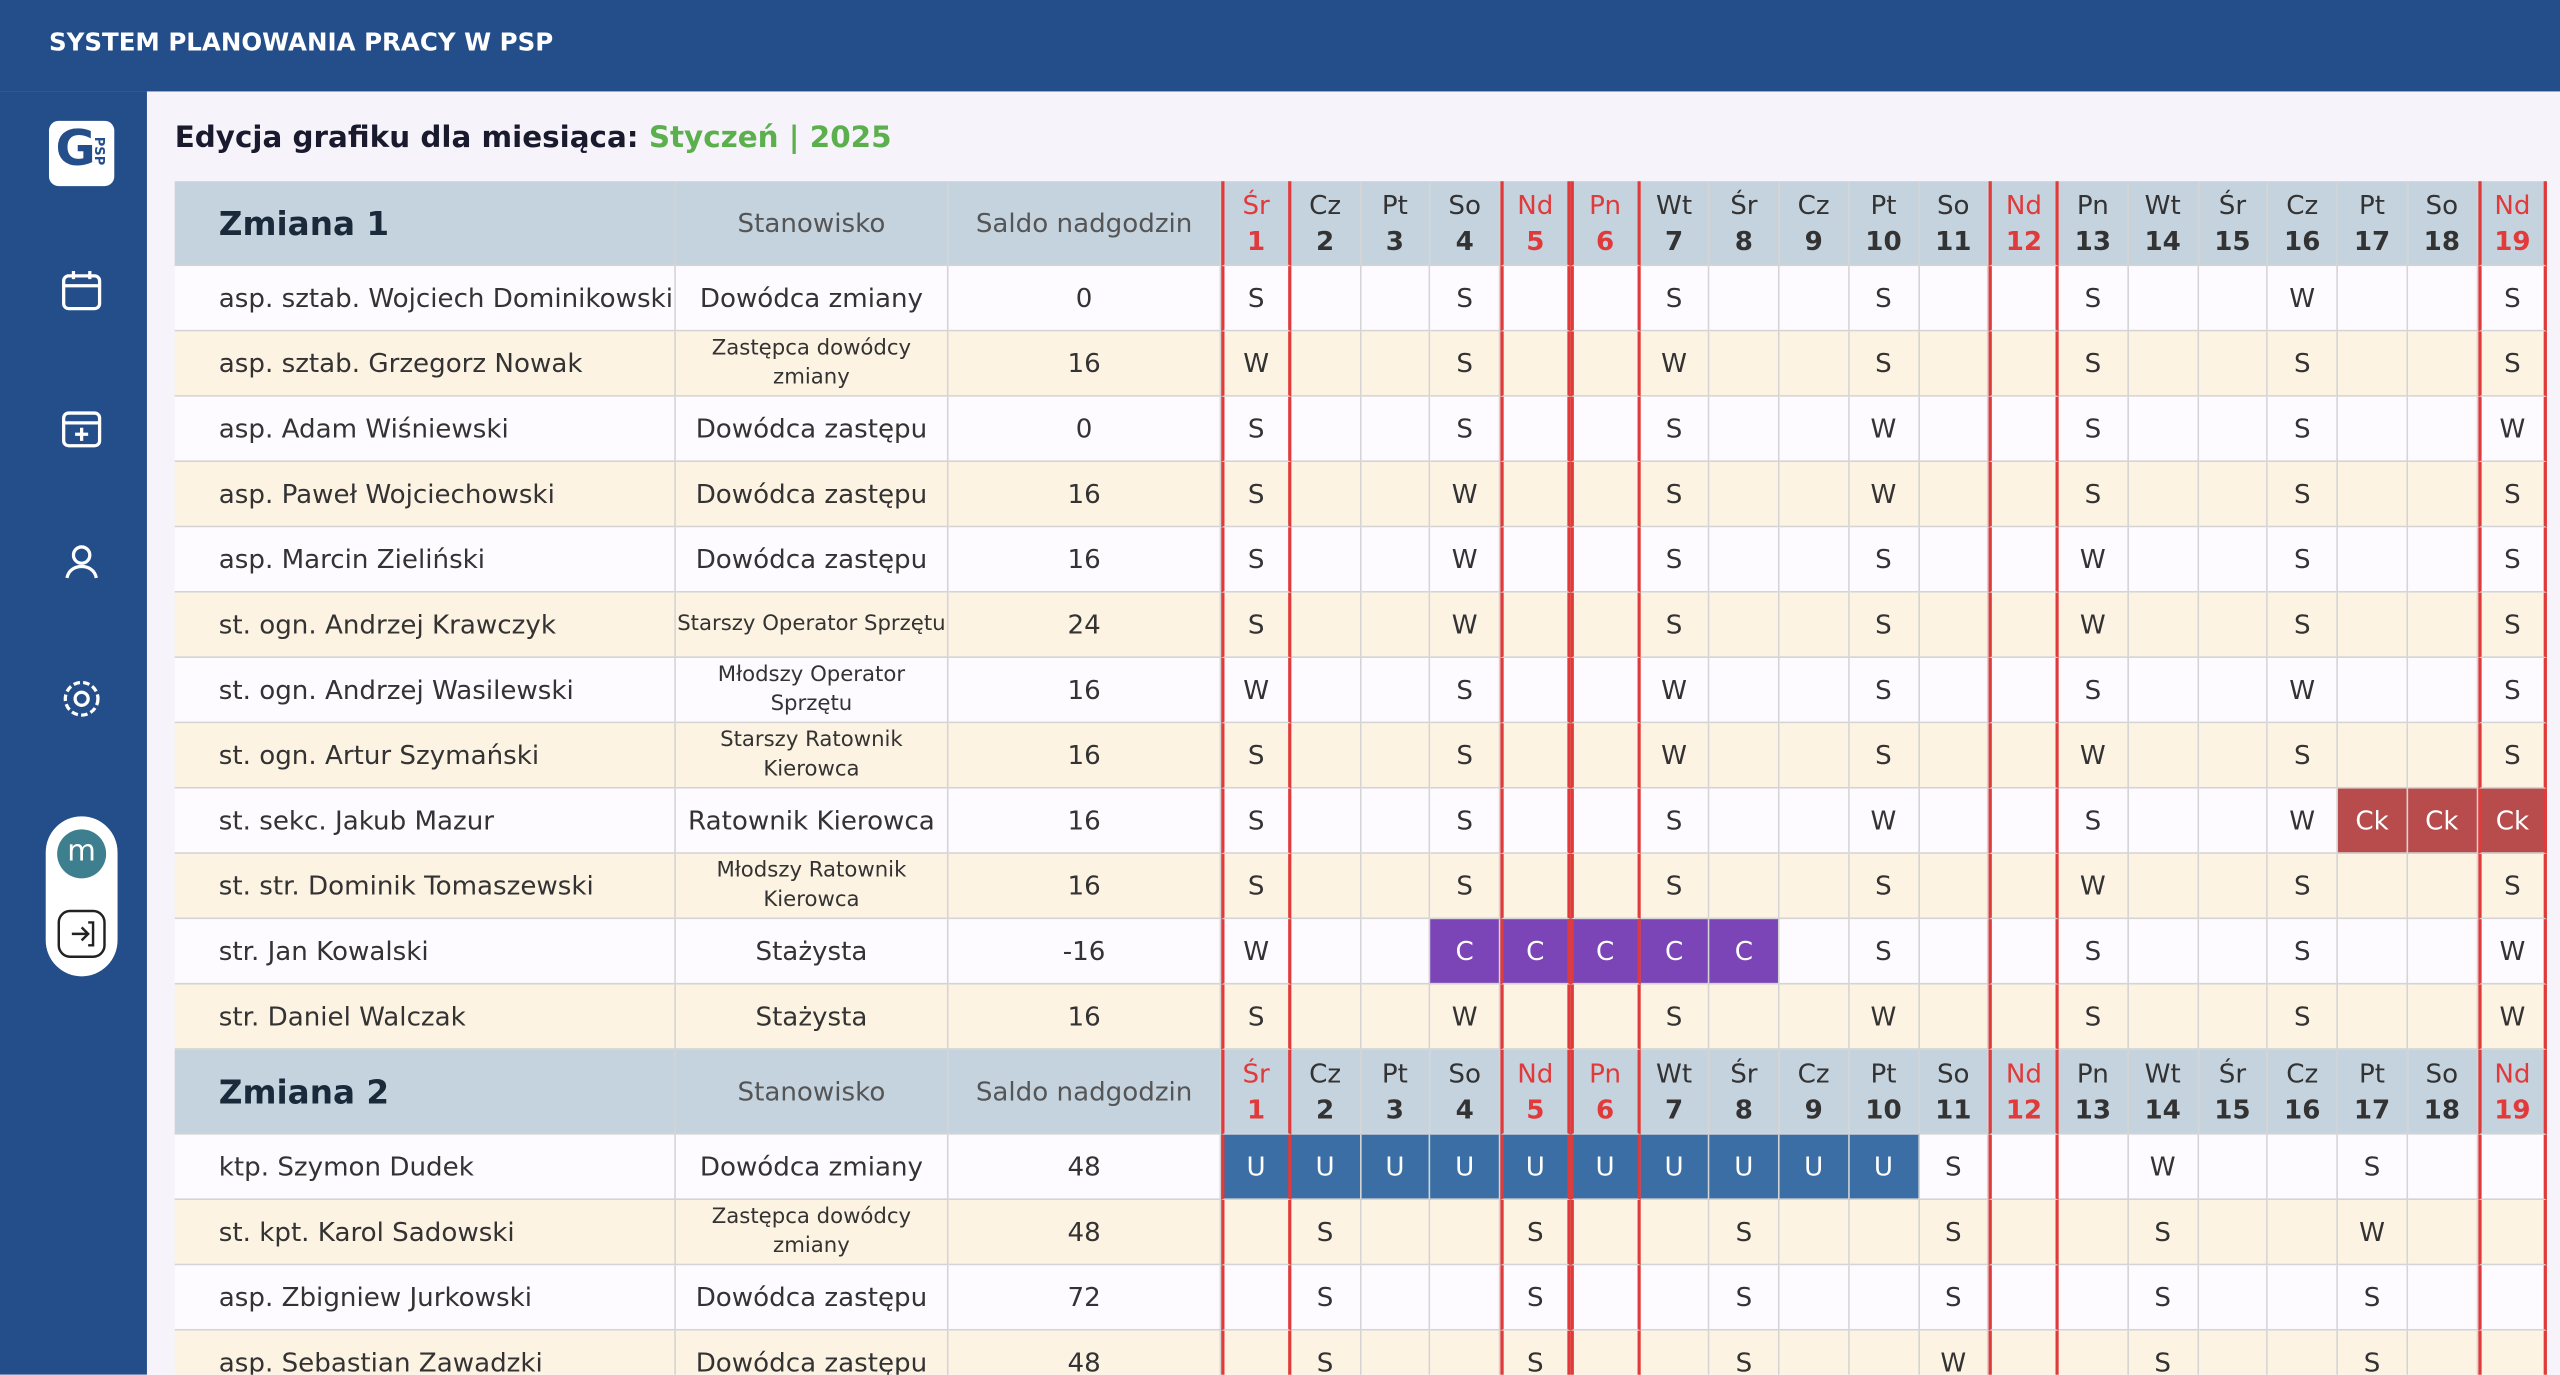  I want to click on calendar-icon, so click(82, 291).